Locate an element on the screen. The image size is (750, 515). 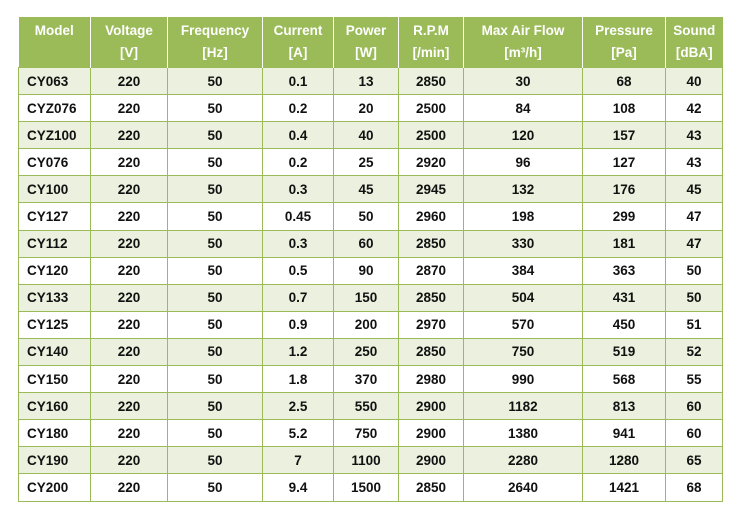
model-cell: CYZ100 is located at coordinates (54, 135).